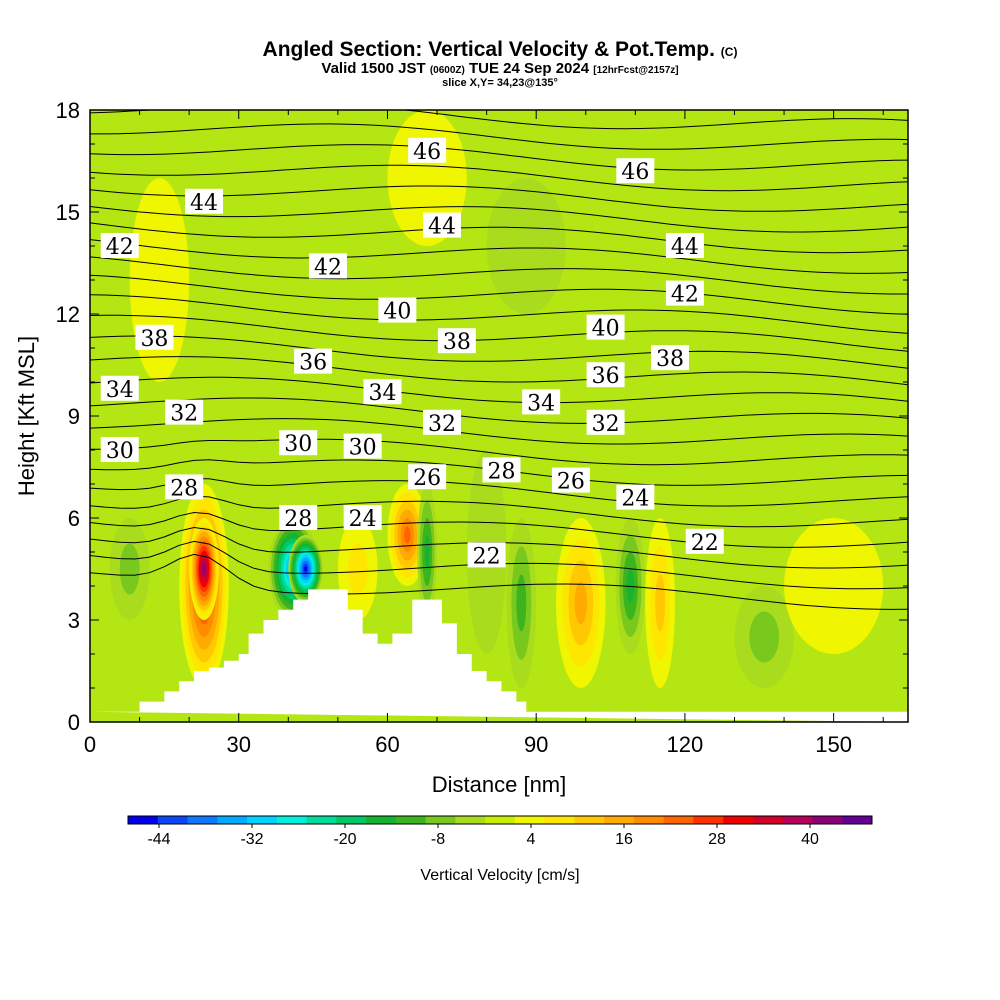  Describe the element at coordinates (499, 655) in the screenshot. I see `terrain` at that location.